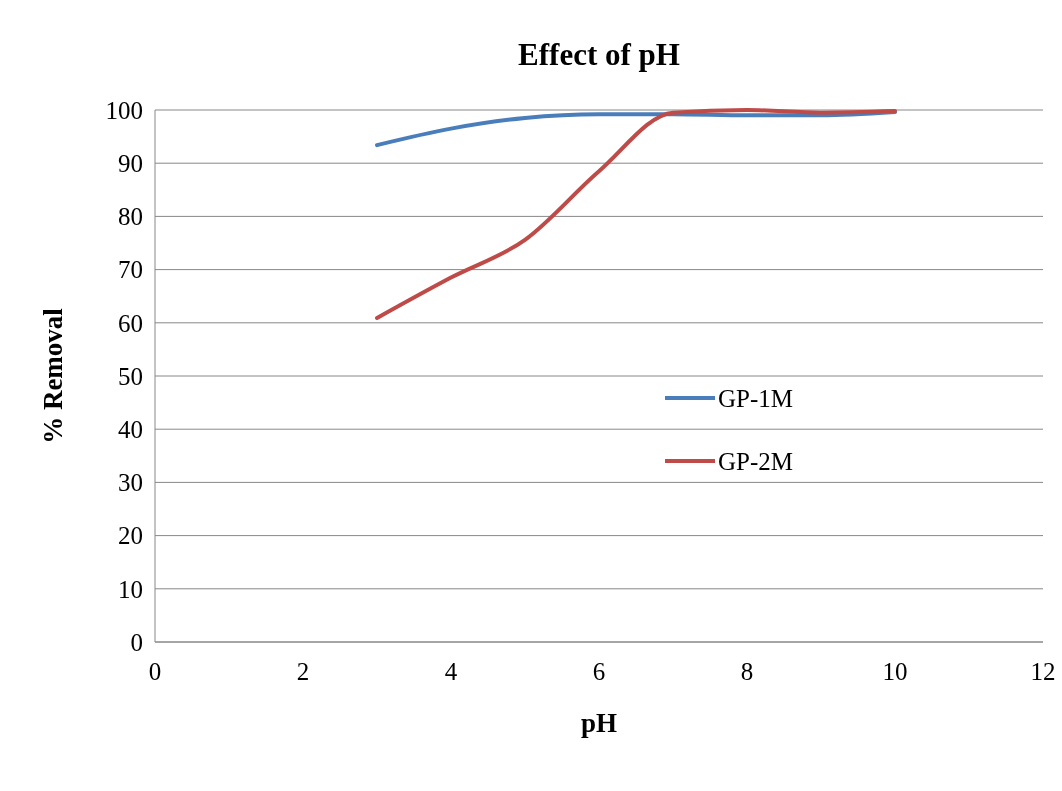  Describe the element at coordinates (130, 163) in the screenshot. I see `y-tick-label: 90` at that location.